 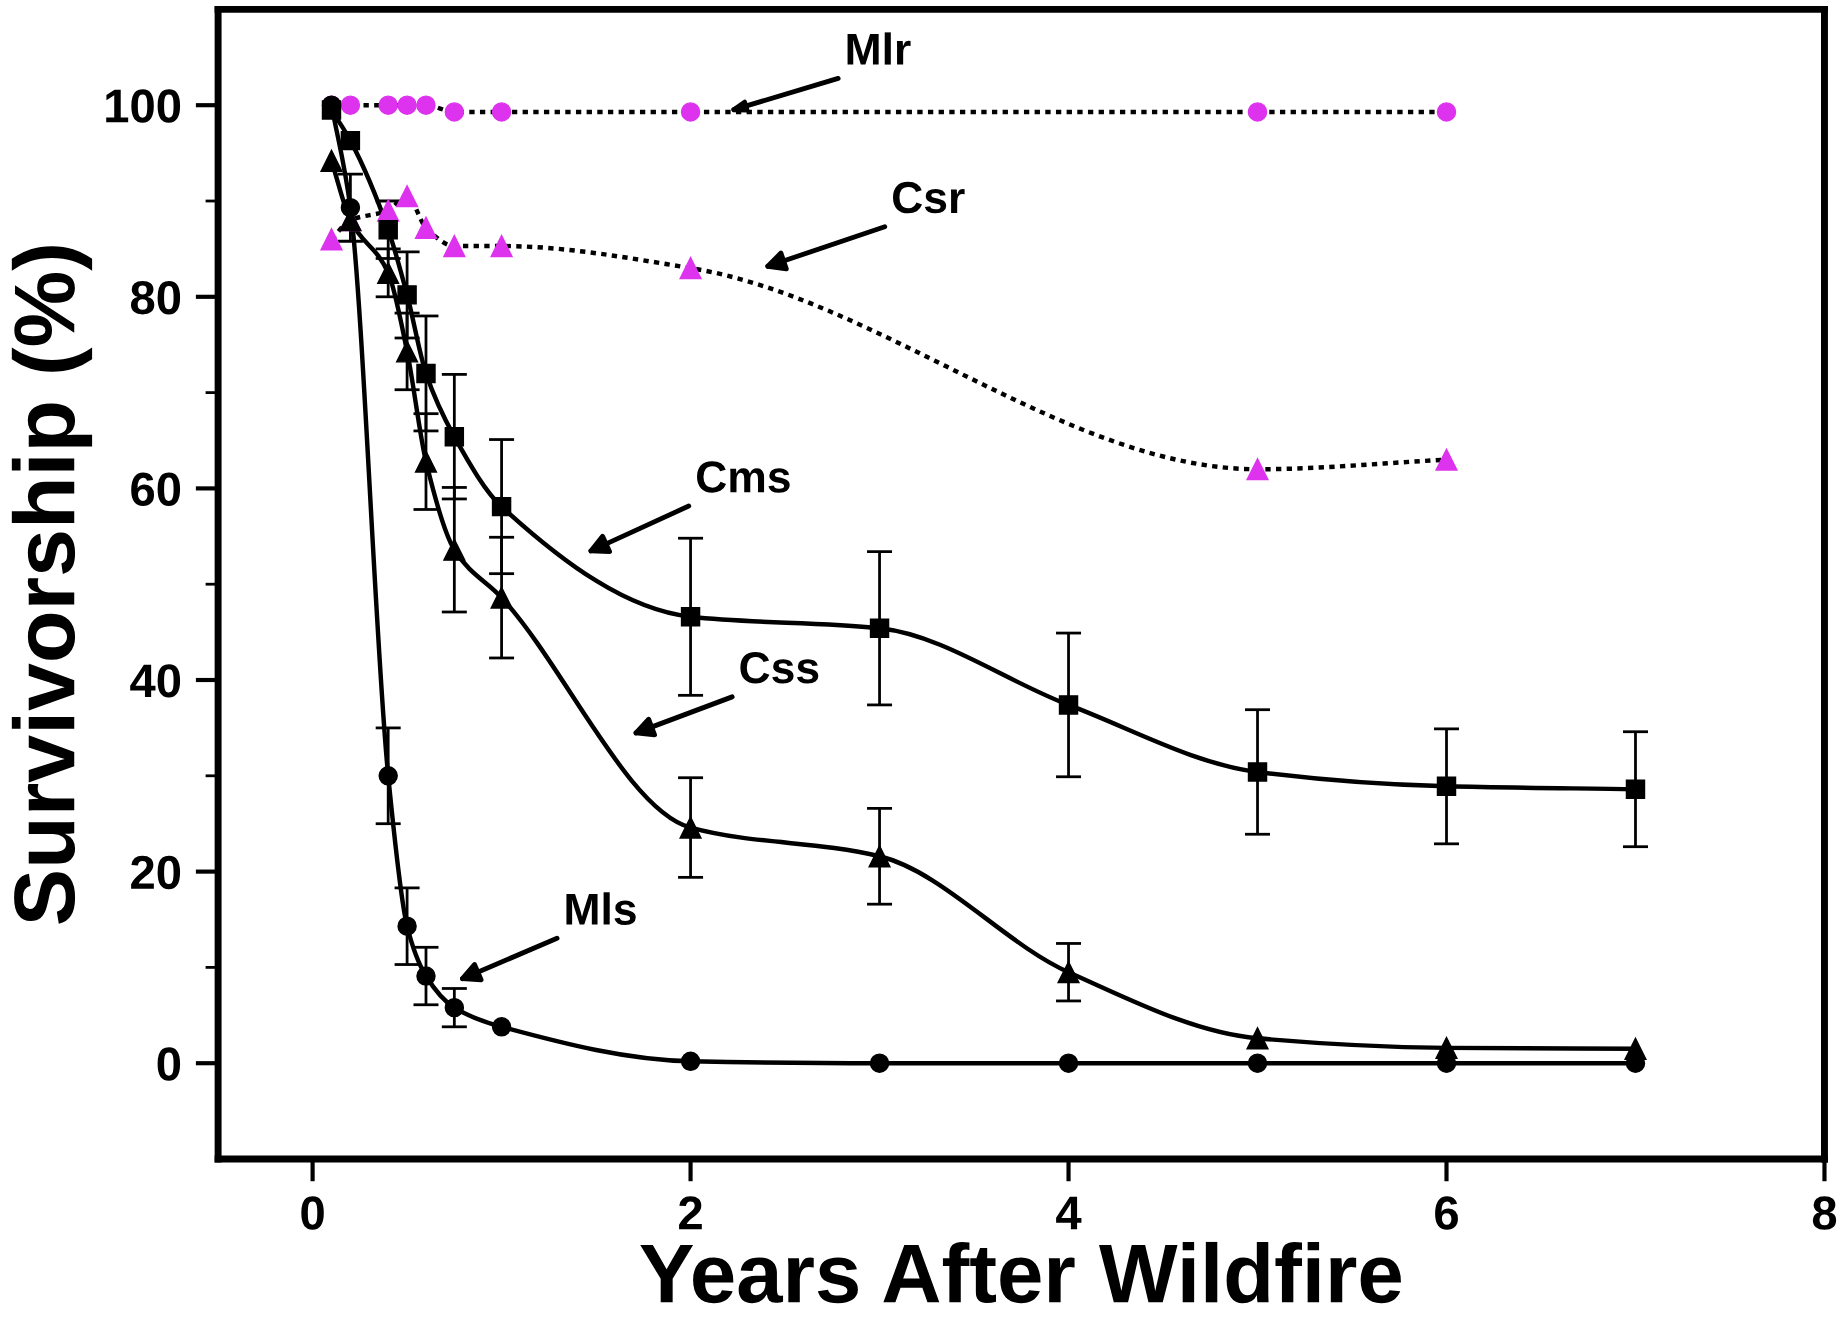 What do you see at coordinates (1824, 1213) in the screenshot?
I see `x-tick-label: 8` at bounding box center [1824, 1213].